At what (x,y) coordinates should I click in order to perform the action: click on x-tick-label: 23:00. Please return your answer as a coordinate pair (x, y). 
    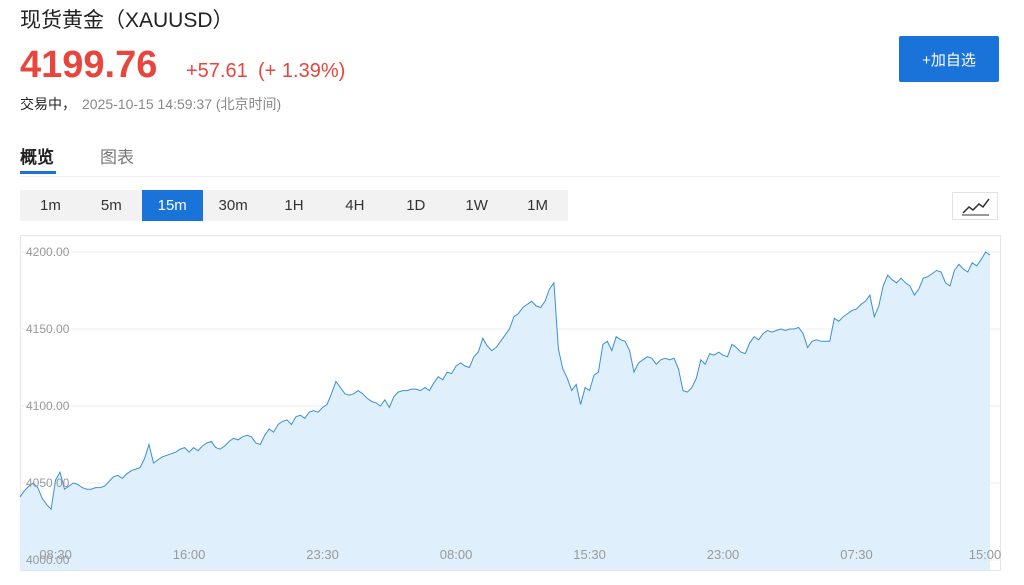
    Looking at the image, I should click on (723, 554).